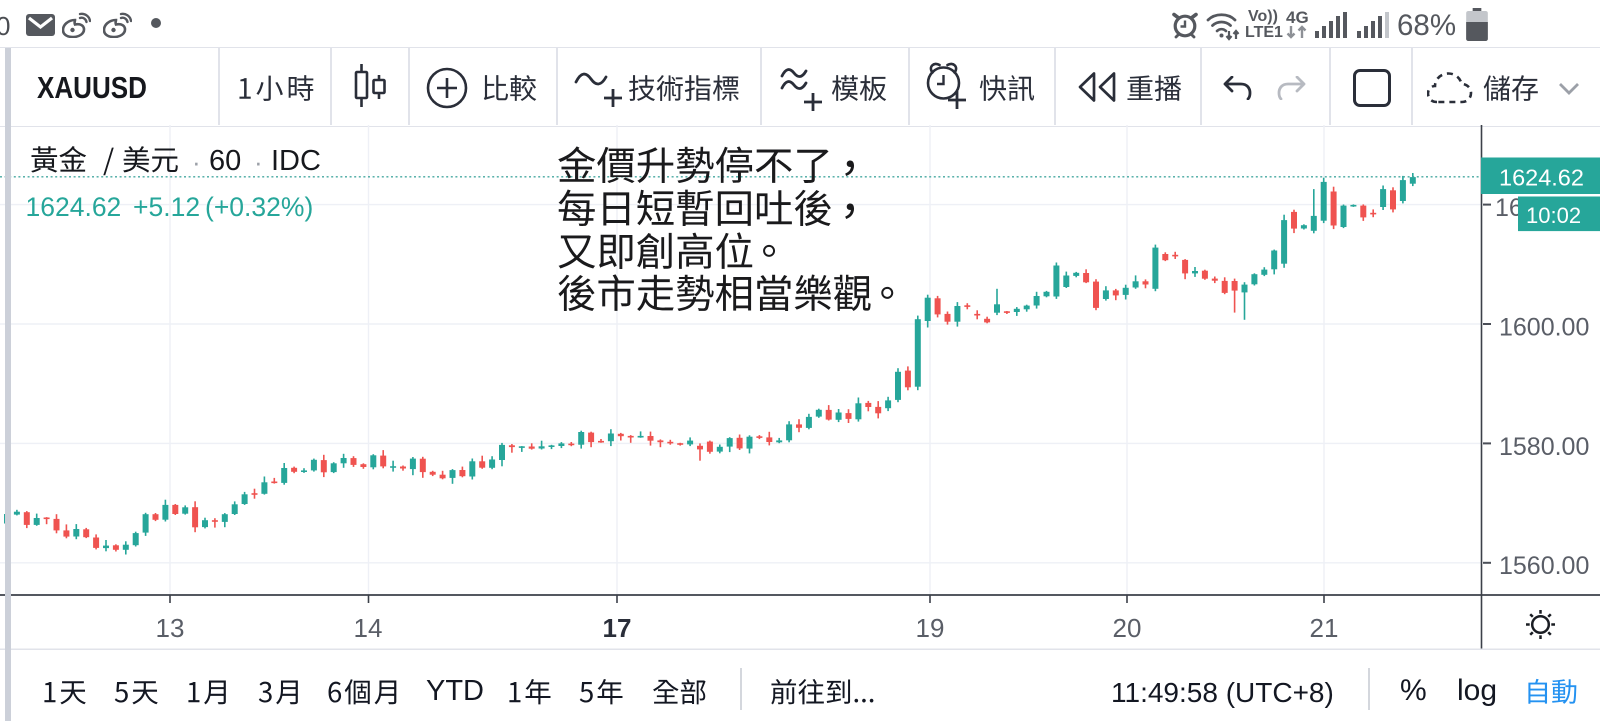 This screenshot has width=1600, height=721. What do you see at coordinates (1541, 178) in the screenshot?
I see `svg-text: 1624.62` at bounding box center [1541, 178].